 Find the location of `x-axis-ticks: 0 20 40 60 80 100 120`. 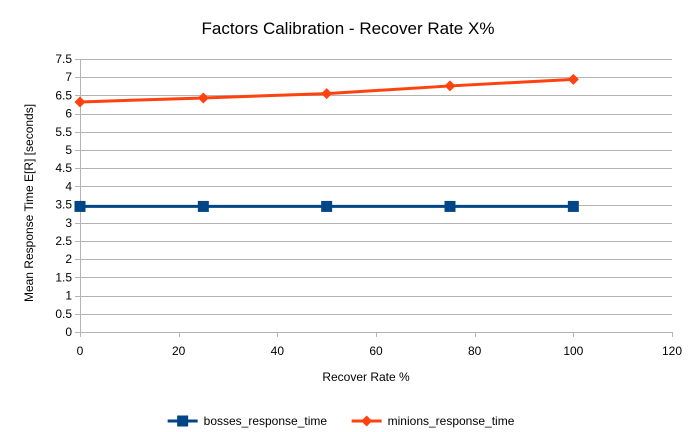

x-axis-ticks: 0 20 40 60 80 100 120 is located at coordinates (379, 345).